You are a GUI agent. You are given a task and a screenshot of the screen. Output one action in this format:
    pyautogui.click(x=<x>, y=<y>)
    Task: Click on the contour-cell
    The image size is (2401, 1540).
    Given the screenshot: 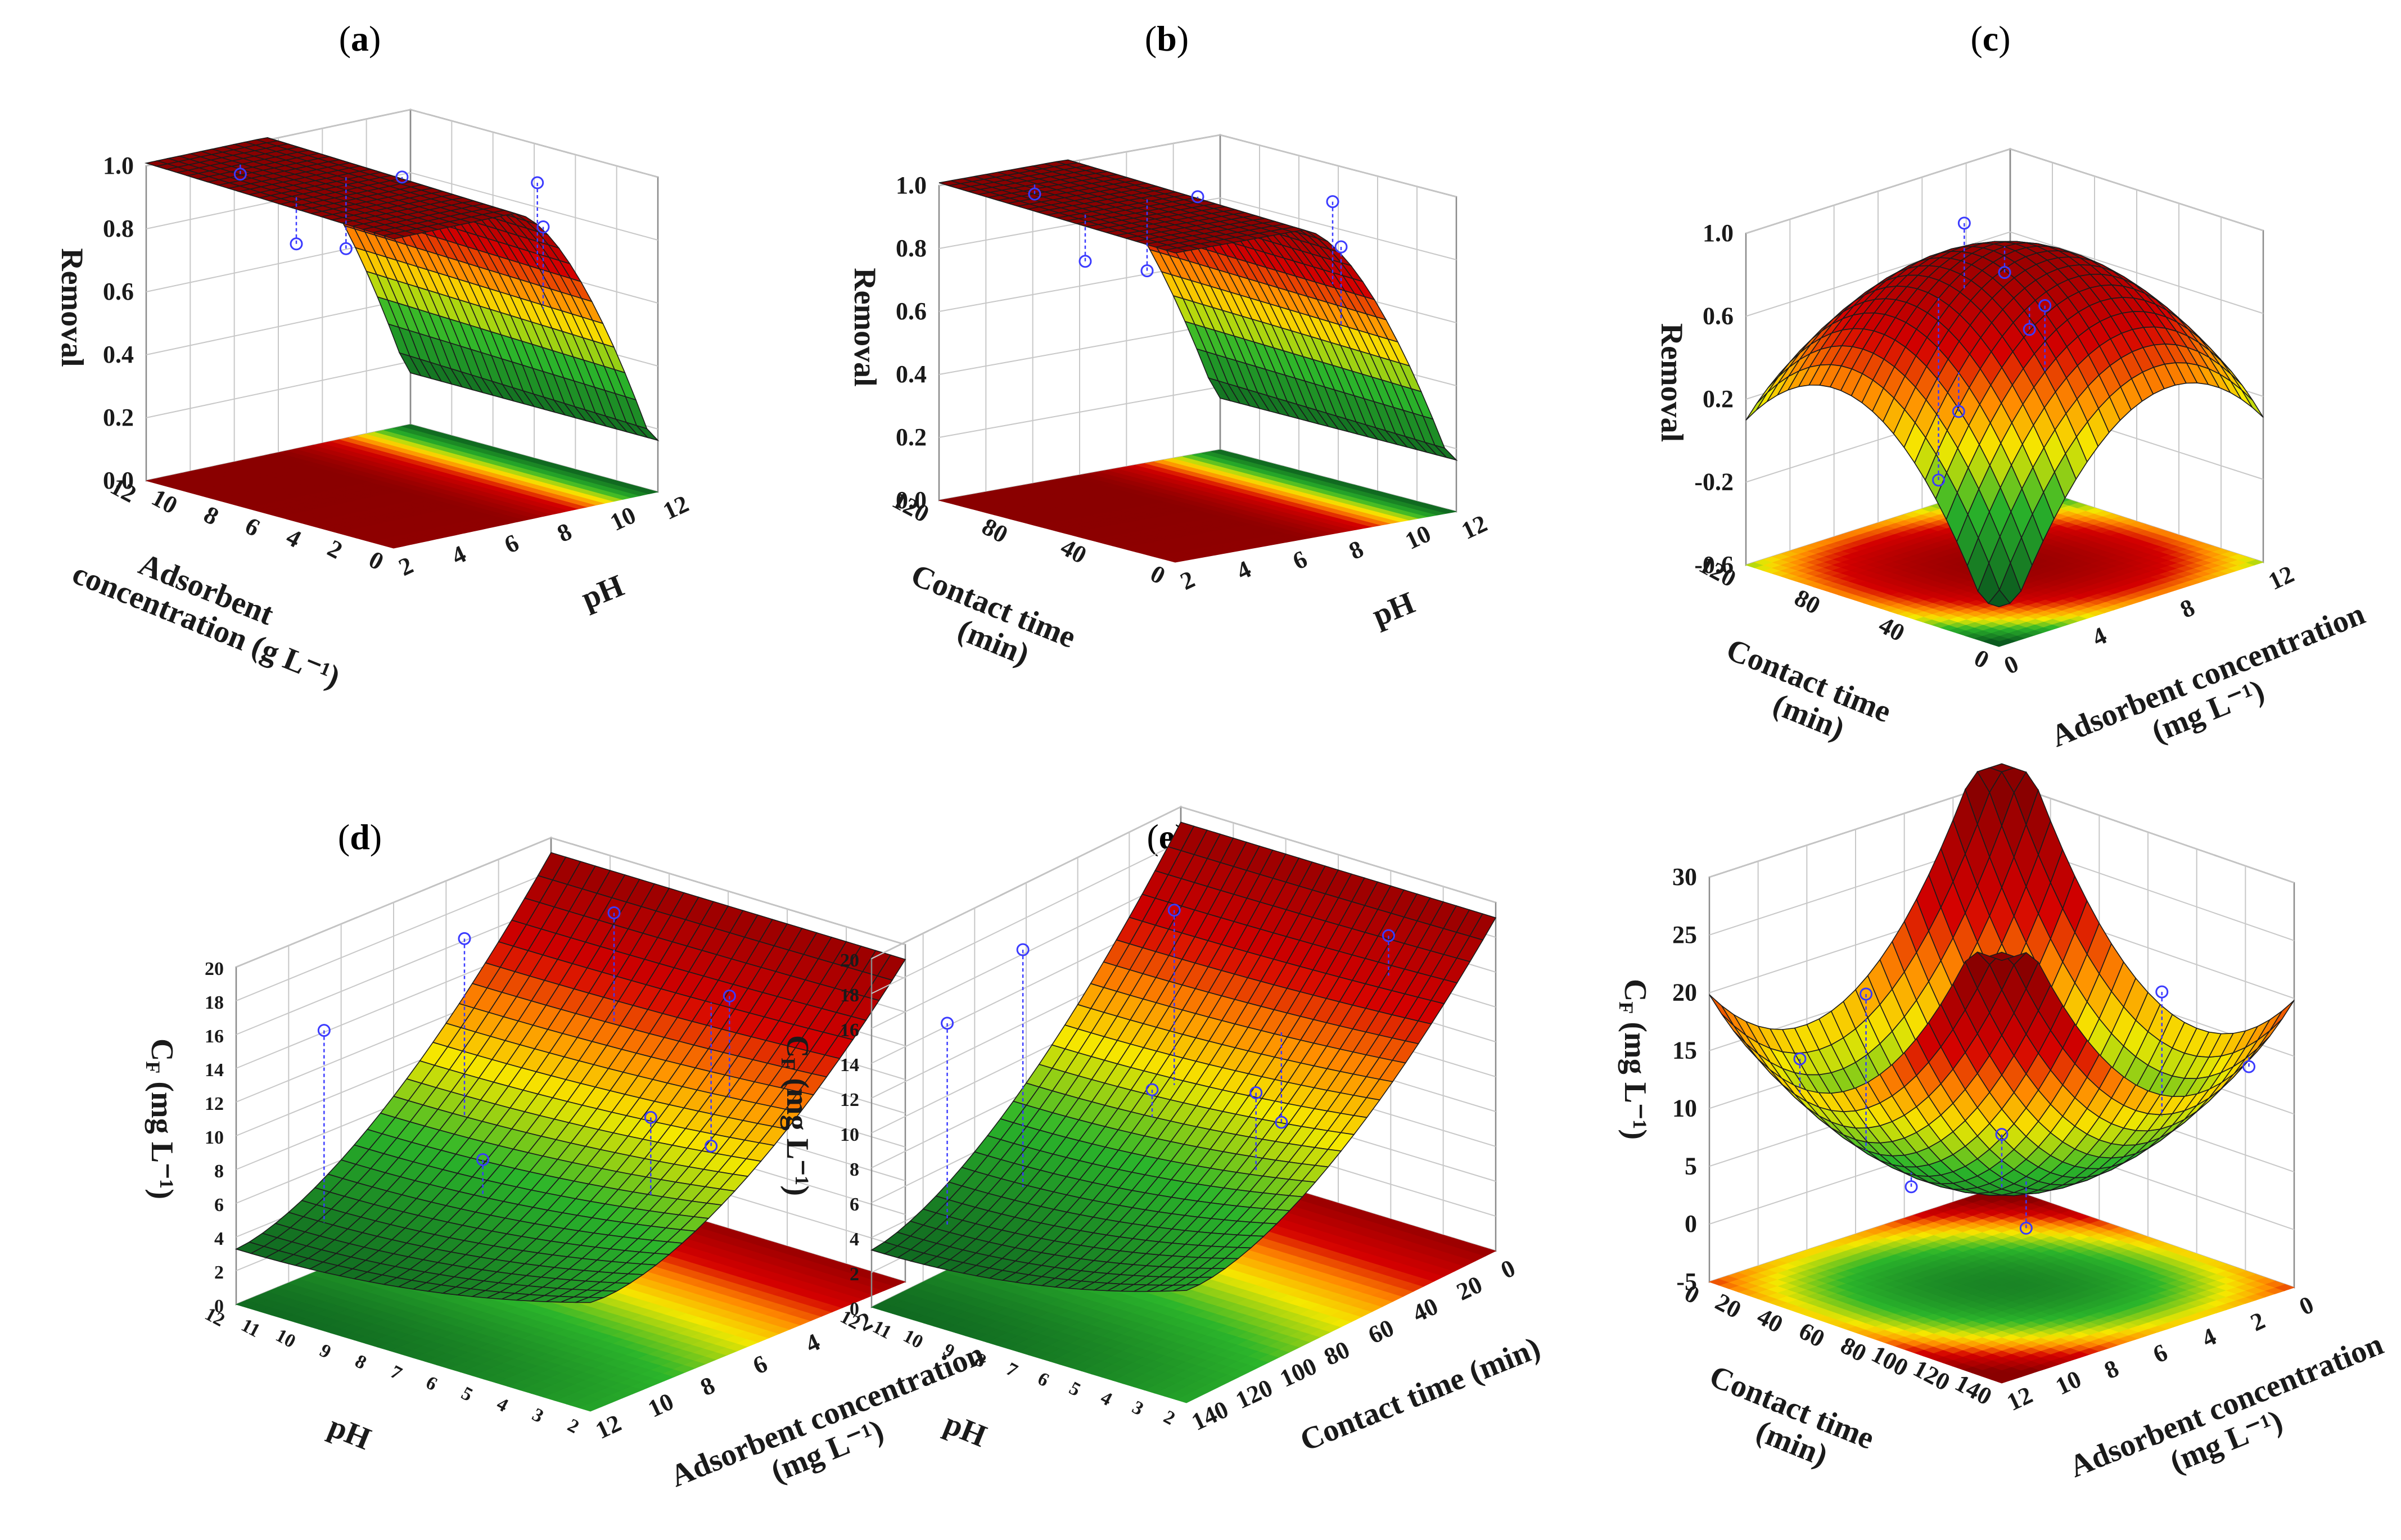 What is the action you would take?
    pyautogui.click(x=410, y=426)
    